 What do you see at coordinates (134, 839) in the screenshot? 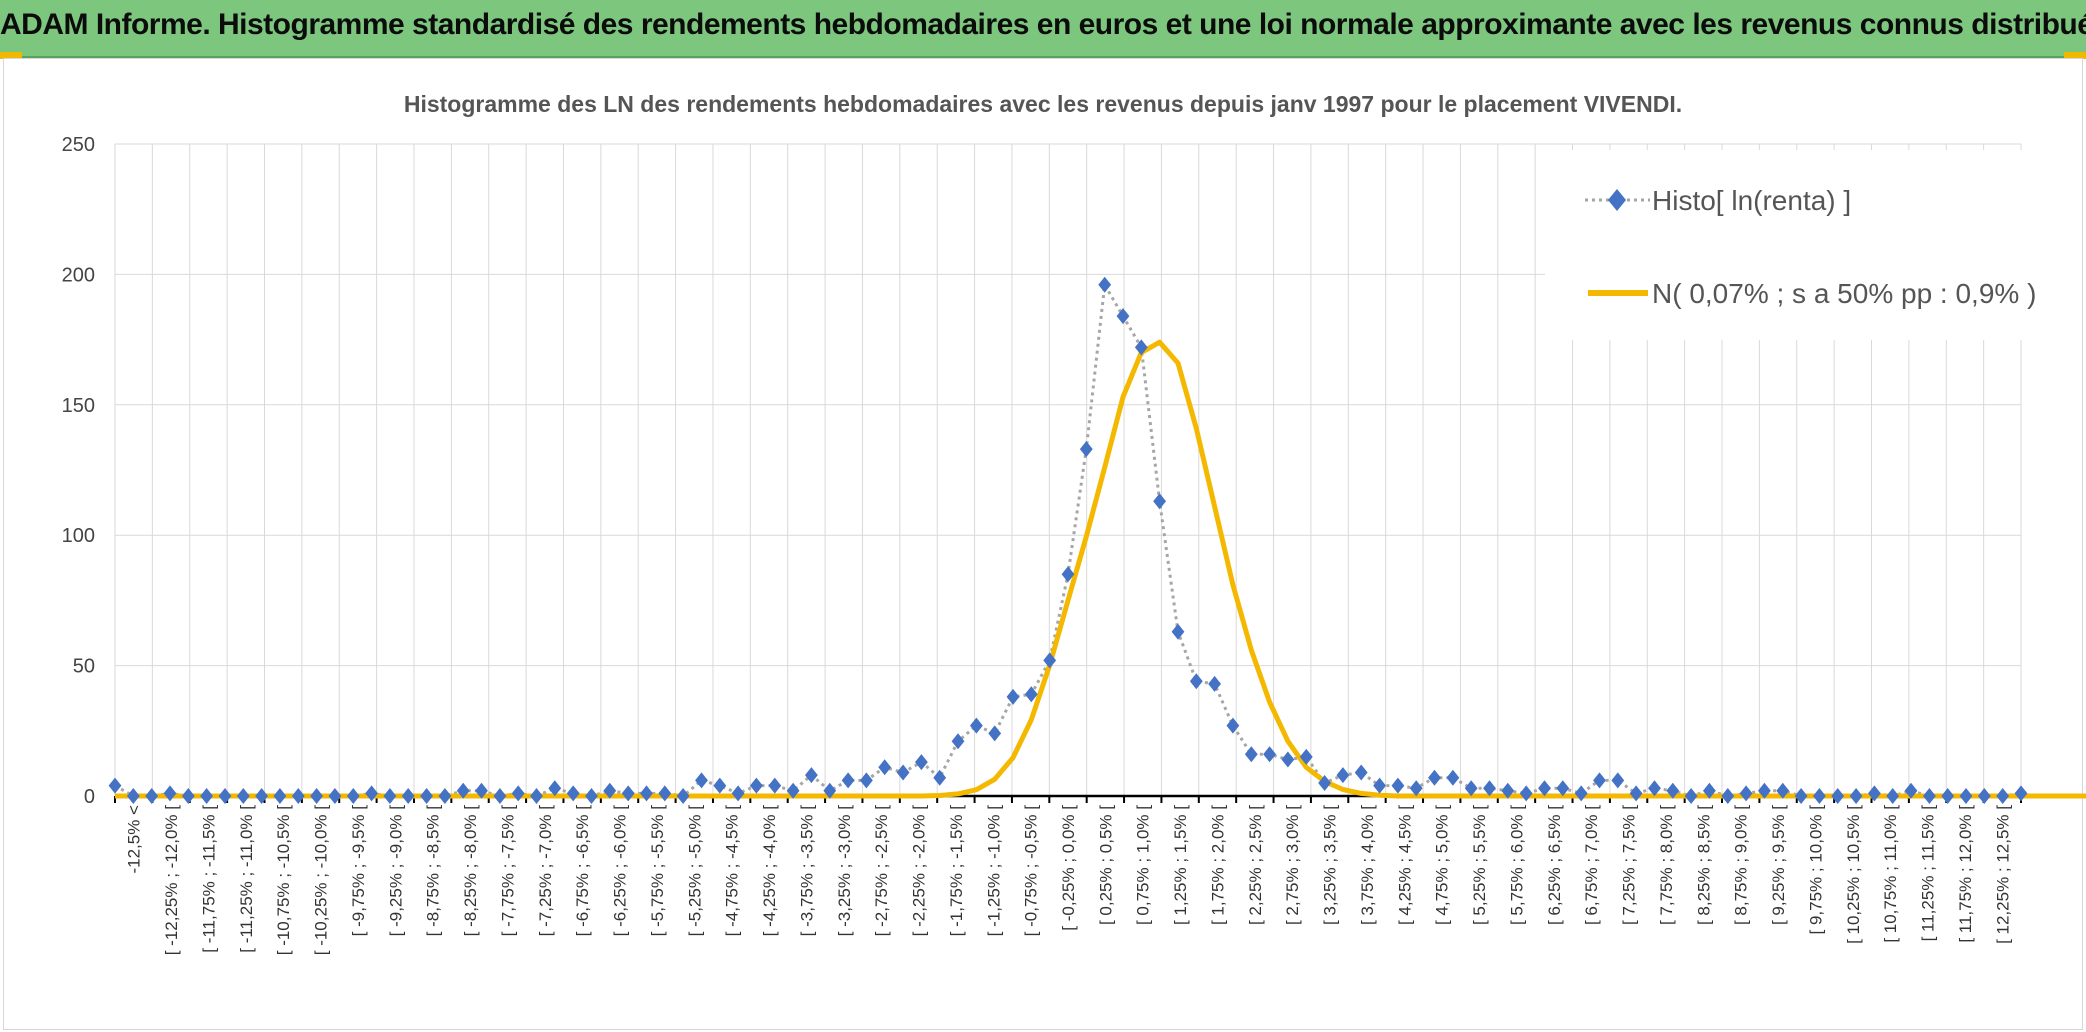
I see `x-tick-label: -12,5% <` at bounding box center [134, 839].